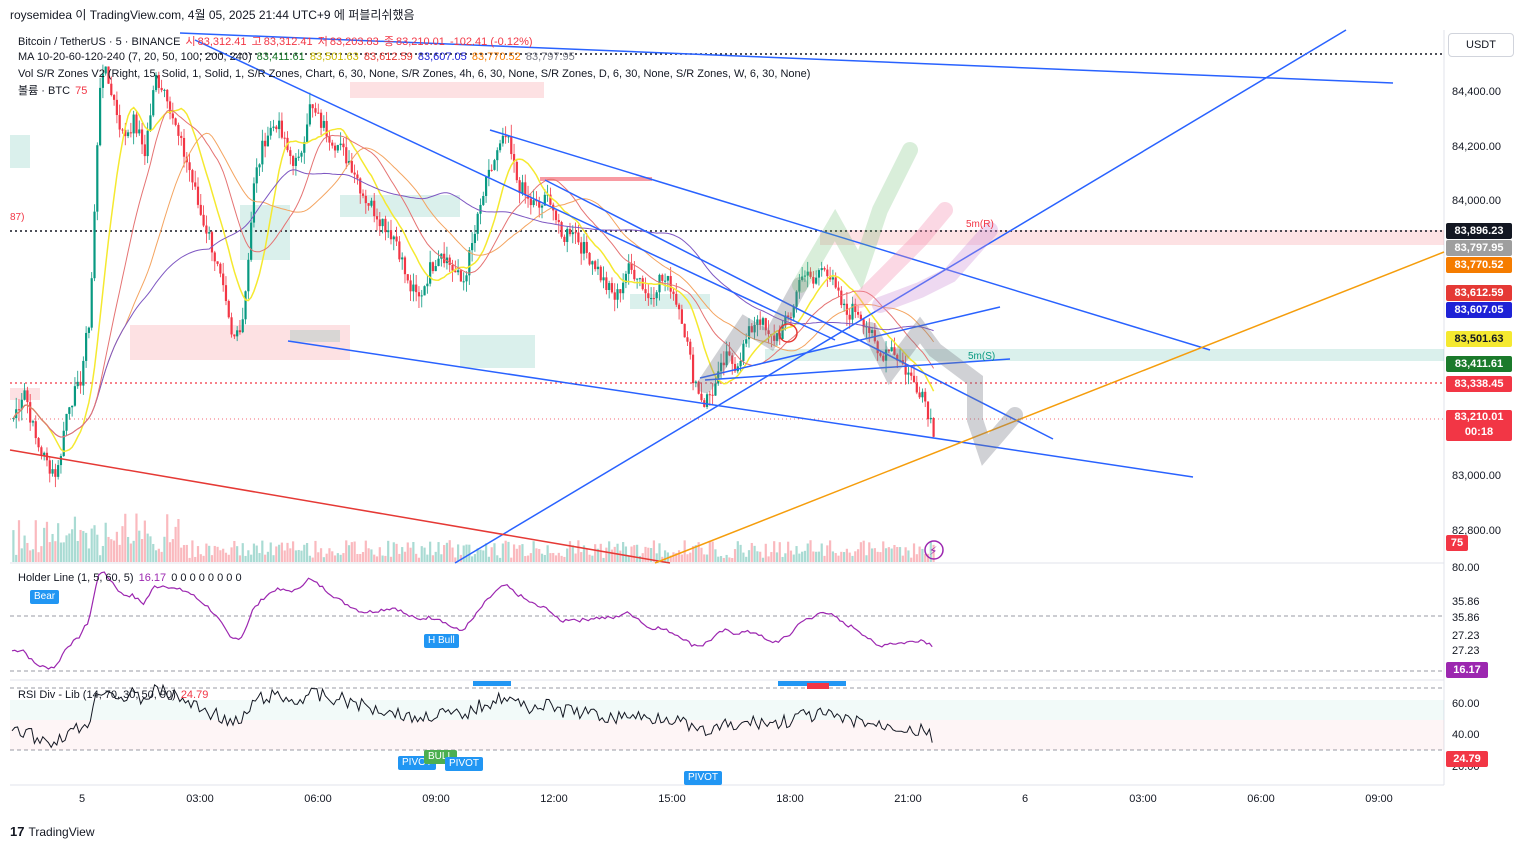  Describe the element at coordinates (554, 799) in the screenshot. I see `time-tick: 12:00` at that location.